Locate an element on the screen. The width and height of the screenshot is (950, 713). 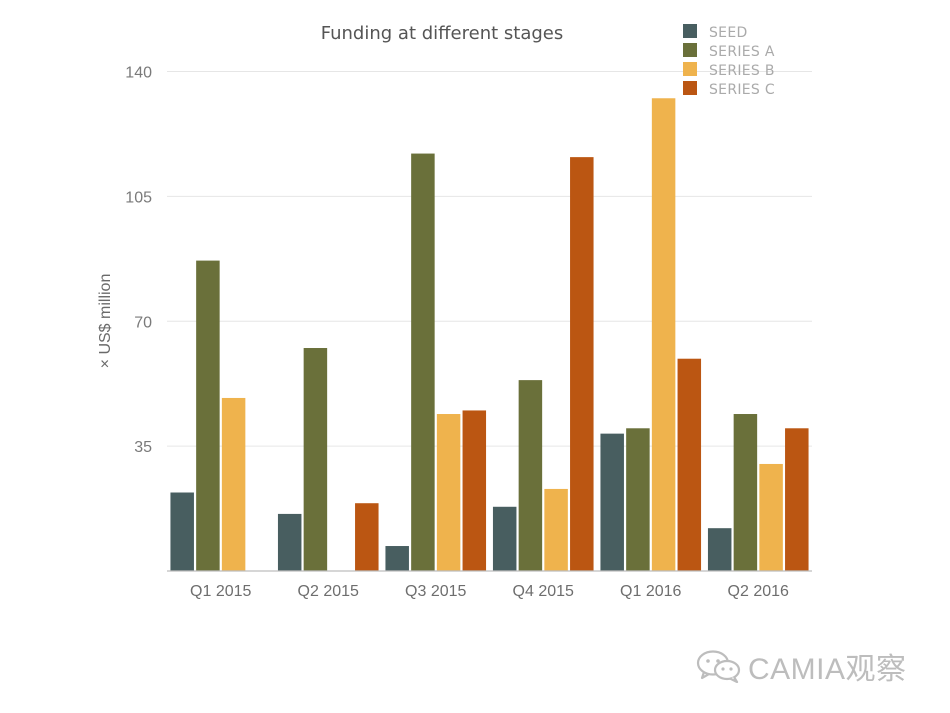
legend-label: SEED is located at coordinates (728, 33).